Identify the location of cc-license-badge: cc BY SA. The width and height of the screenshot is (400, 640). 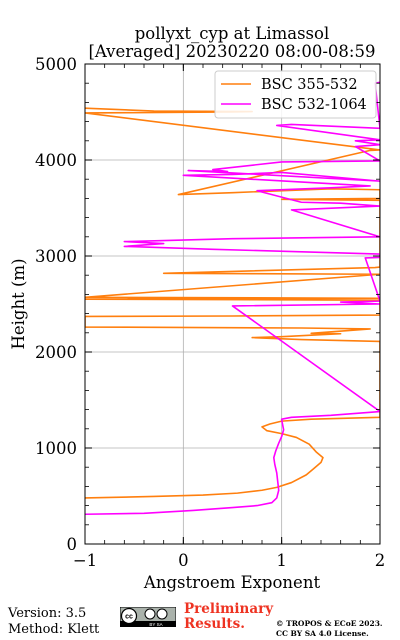
(148, 617).